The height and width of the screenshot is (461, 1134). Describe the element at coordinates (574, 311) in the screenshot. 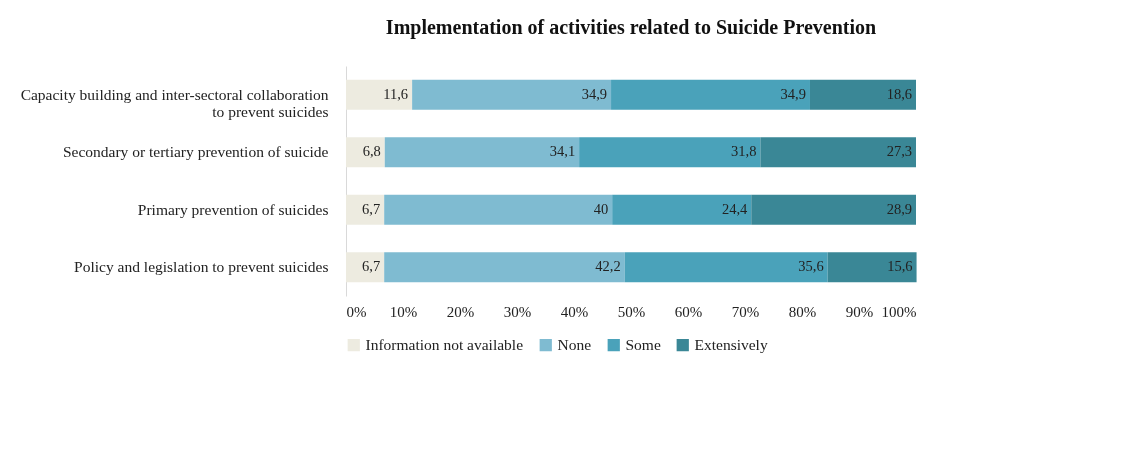

I see `x-tick-label: 40%` at that location.